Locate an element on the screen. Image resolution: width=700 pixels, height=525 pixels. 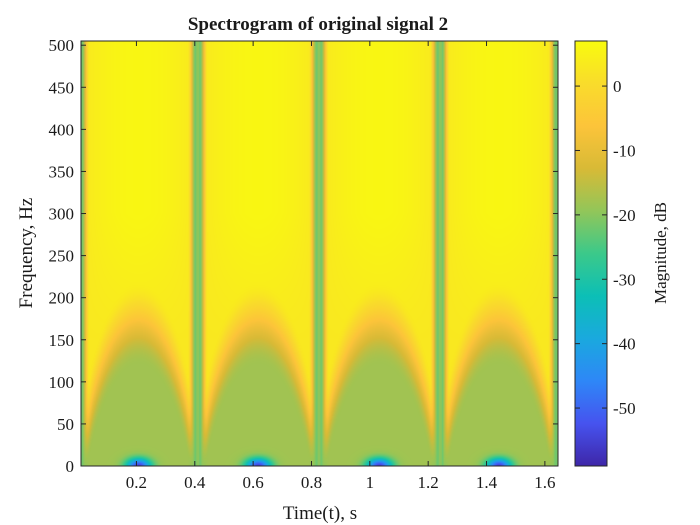
colorbar-tick-label: -40 is located at coordinates (624, 344).